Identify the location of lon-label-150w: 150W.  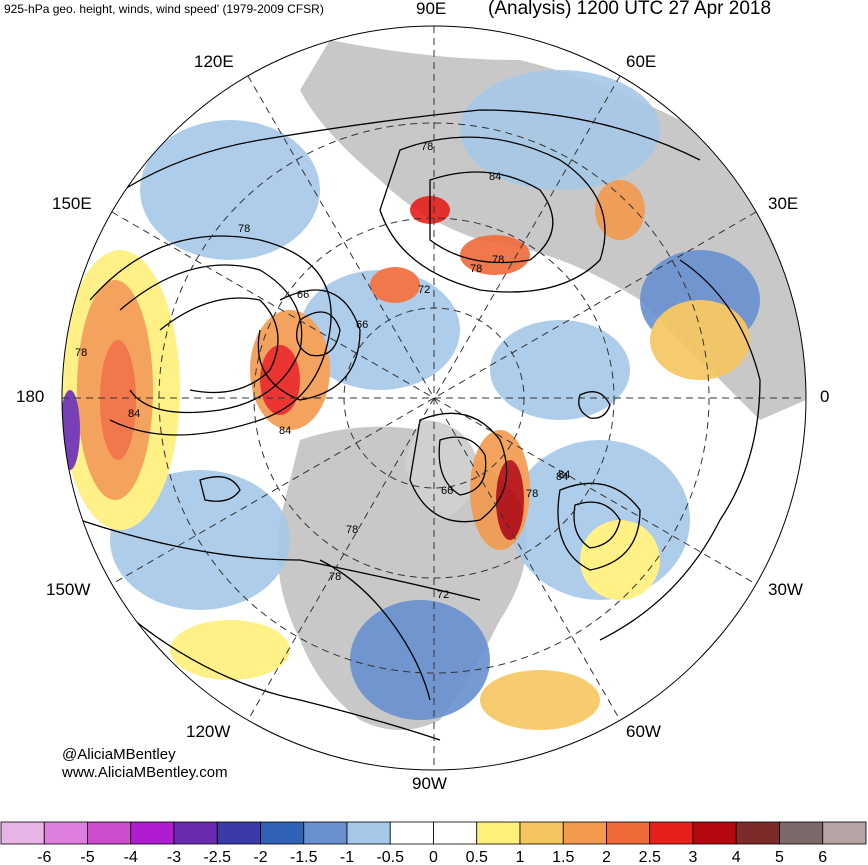
(68, 589).